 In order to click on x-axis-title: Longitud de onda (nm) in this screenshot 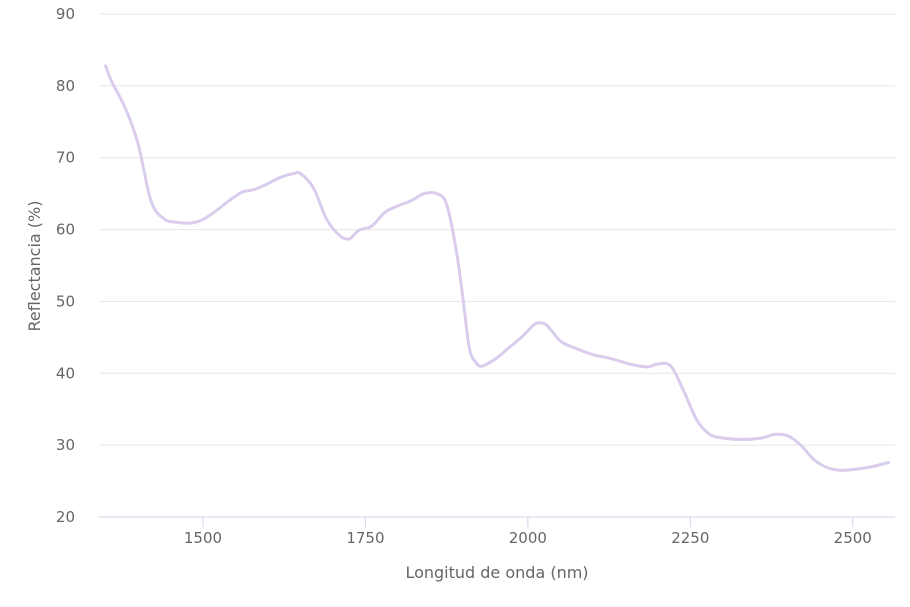, I will do `click(496, 572)`.